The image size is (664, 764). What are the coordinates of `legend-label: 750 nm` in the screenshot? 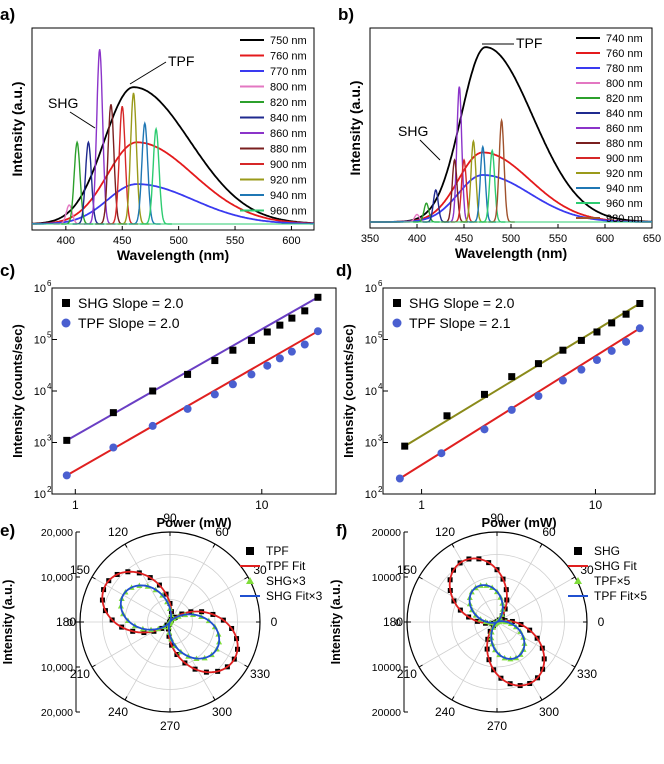 It's located at (288, 41).